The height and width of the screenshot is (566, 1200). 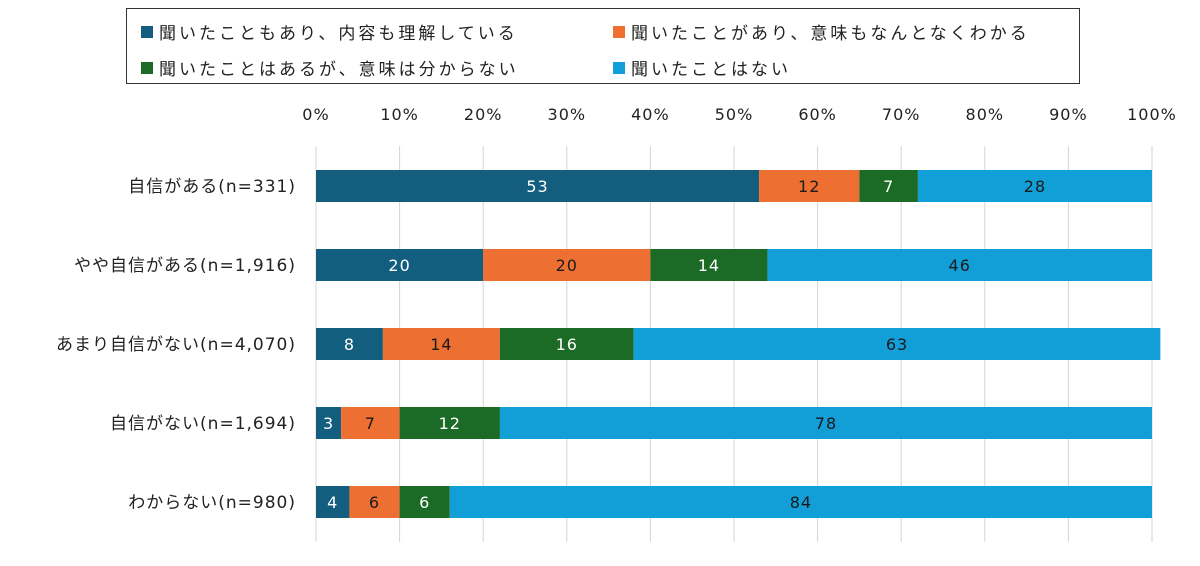 I want to click on x-tick-label: 0%, so click(x=315, y=114).